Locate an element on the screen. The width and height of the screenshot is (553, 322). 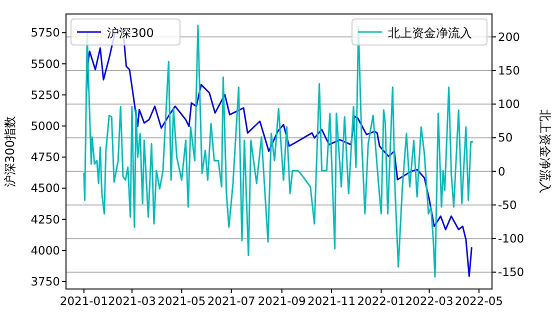
y2-tick-label: -50 is located at coordinates (507, 205).